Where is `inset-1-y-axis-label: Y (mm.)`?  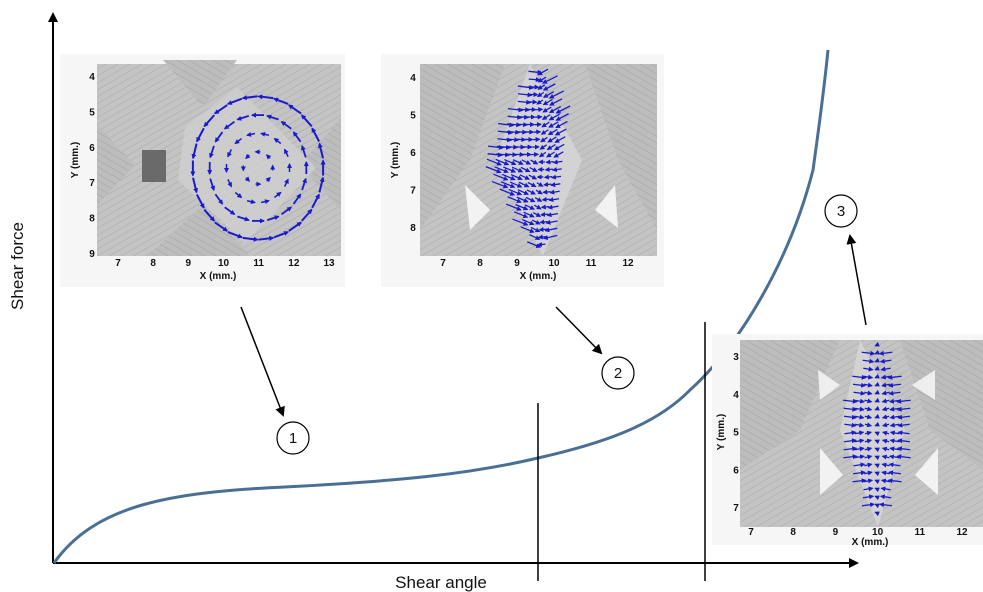 inset-1-y-axis-label: Y (mm.) is located at coordinates (75, 160).